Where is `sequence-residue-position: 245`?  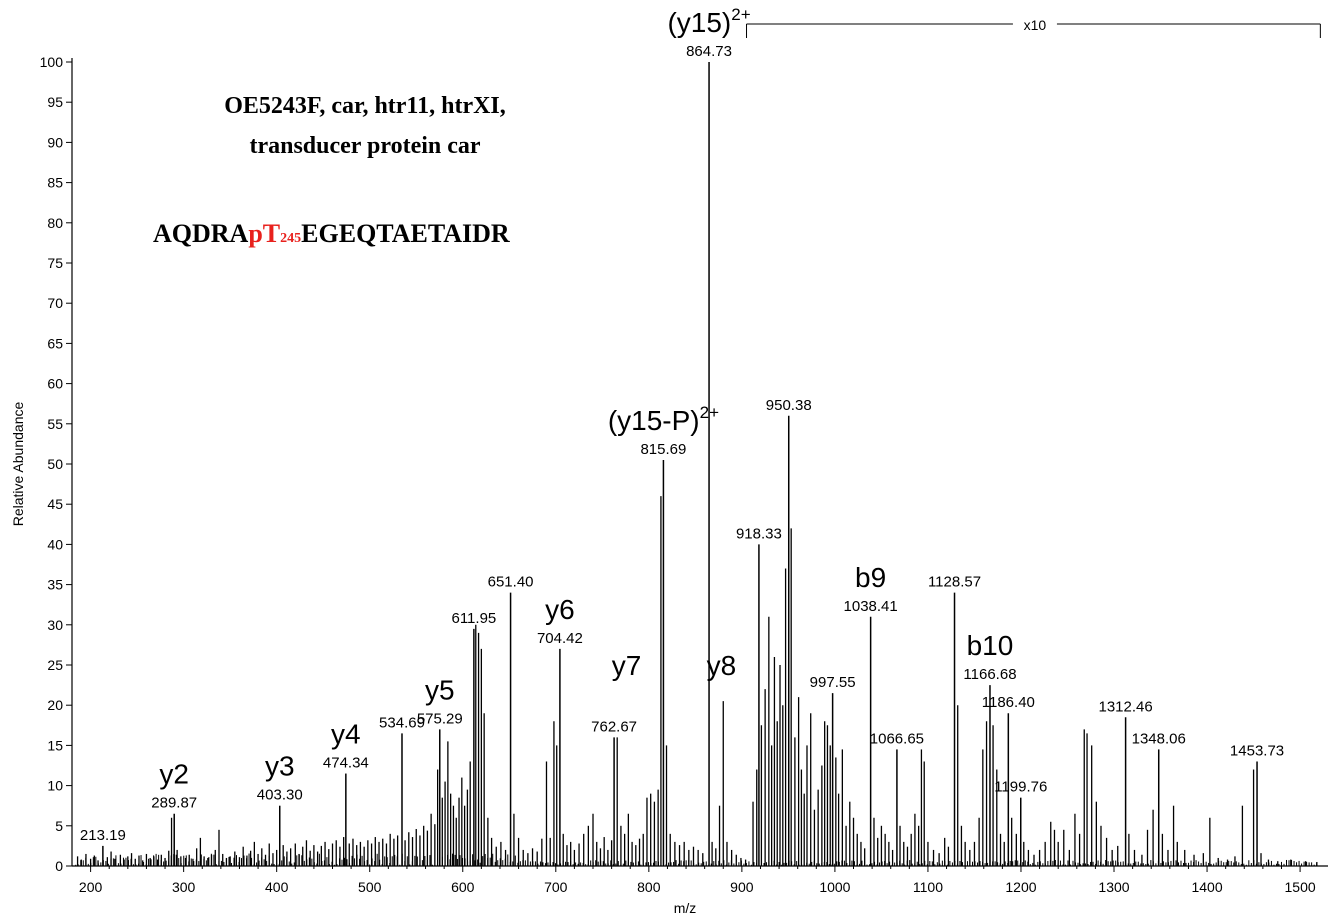 sequence-residue-position: 245 is located at coordinates (290, 238).